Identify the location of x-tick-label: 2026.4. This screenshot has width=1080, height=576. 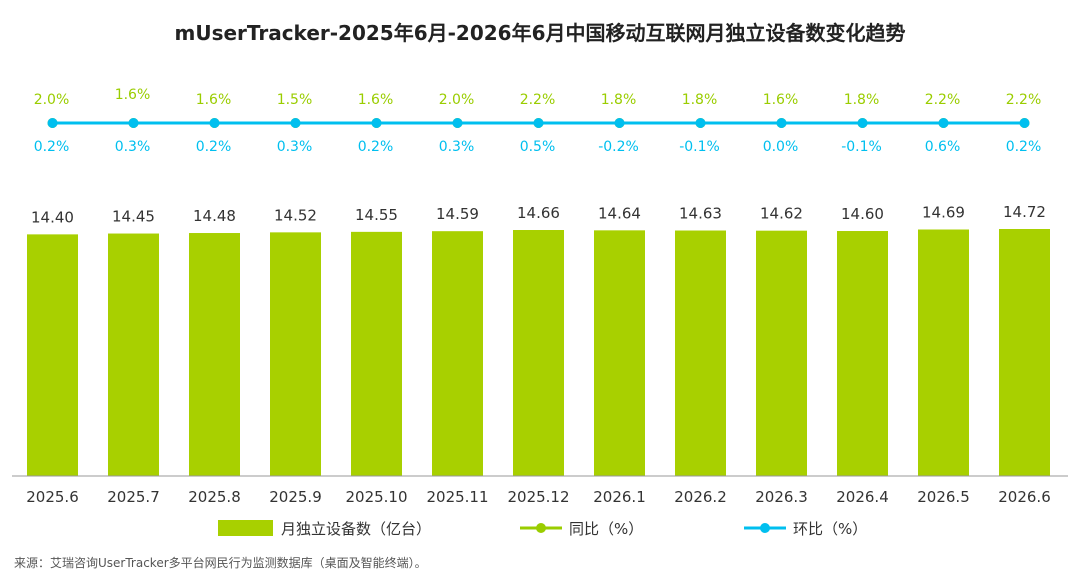
(862, 497).